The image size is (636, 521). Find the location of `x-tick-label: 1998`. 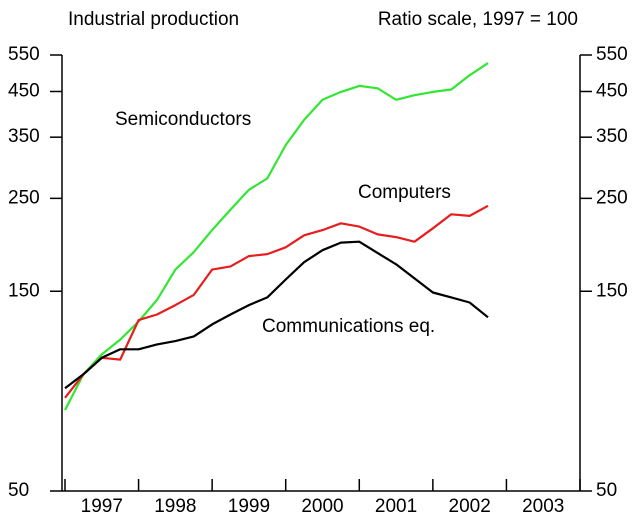

x-tick-label: 1998 is located at coordinates (175, 506).